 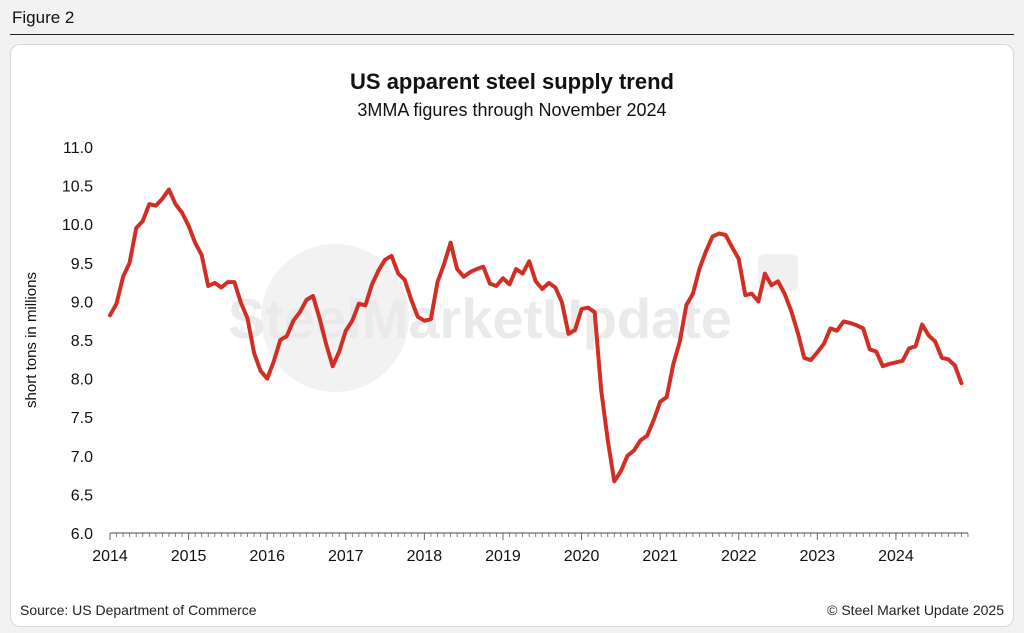 I want to click on watermark-text: SteelMarketUpdate, so click(x=480, y=318).